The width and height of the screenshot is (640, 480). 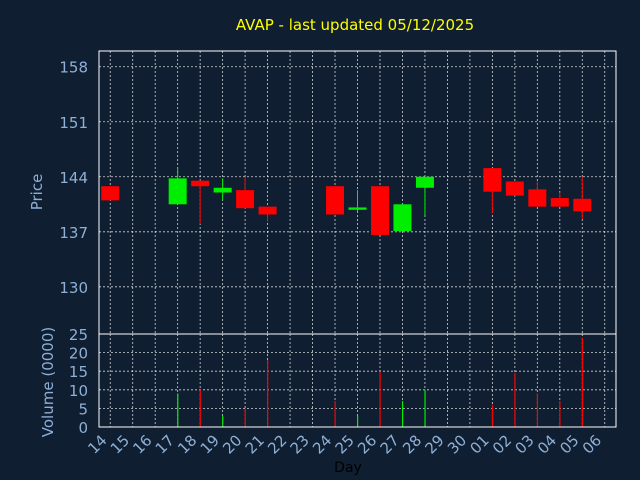 I want to click on price-tick-label: 158, so click(x=73, y=68).